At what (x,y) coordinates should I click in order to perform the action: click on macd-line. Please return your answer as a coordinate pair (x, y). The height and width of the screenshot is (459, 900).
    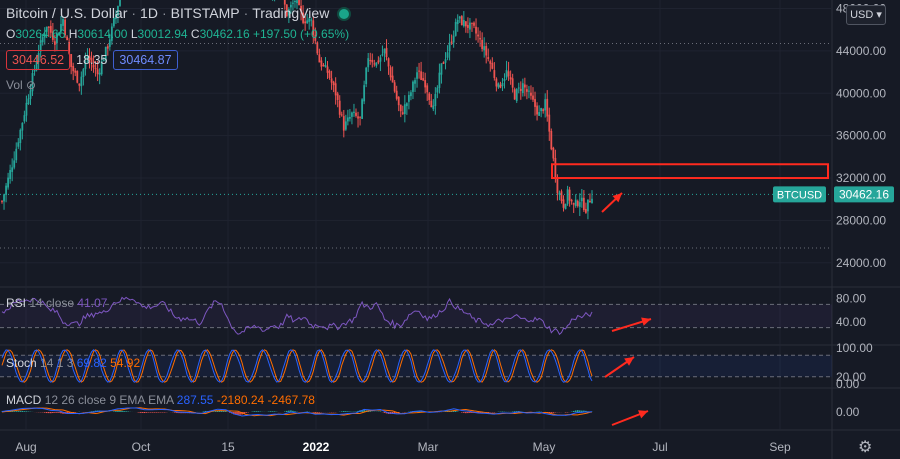
    Looking at the image, I should click on (297, 412).